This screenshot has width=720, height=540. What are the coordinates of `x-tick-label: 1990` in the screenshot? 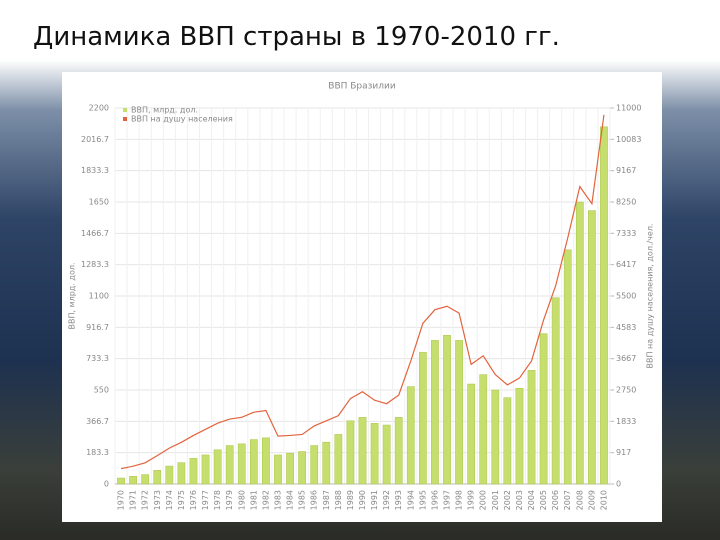 It's located at (362, 500).